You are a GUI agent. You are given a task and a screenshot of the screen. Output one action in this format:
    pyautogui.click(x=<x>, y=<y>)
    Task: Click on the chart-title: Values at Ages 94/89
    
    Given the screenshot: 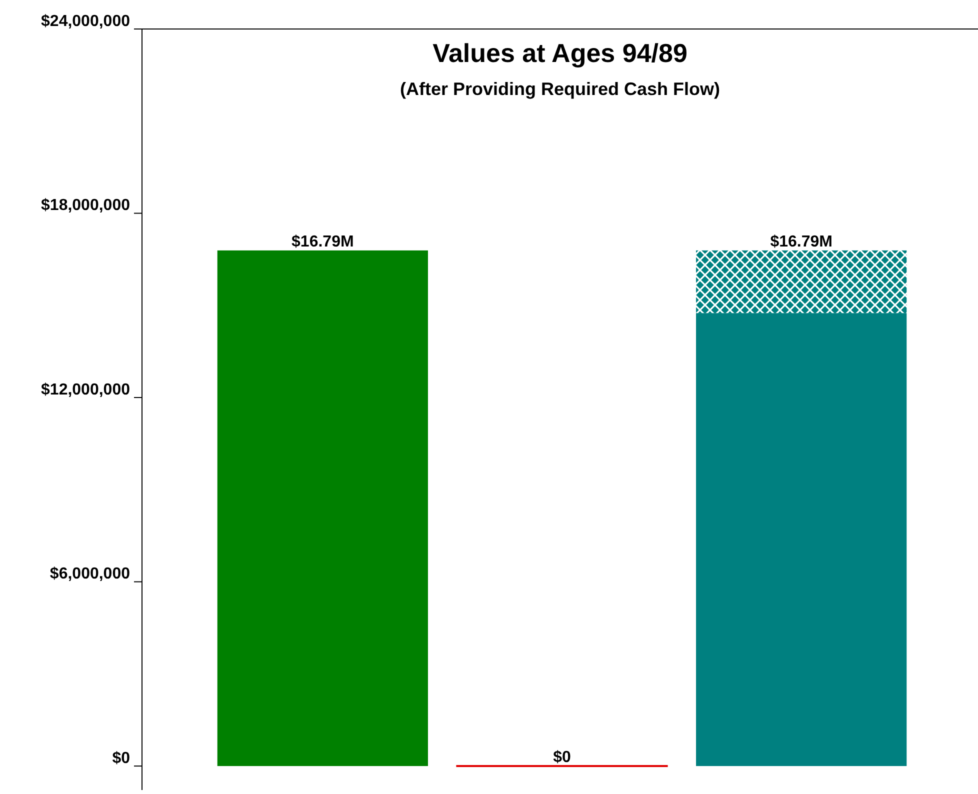 What is the action you would take?
    pyautogui.click(x=560, y=53)
    